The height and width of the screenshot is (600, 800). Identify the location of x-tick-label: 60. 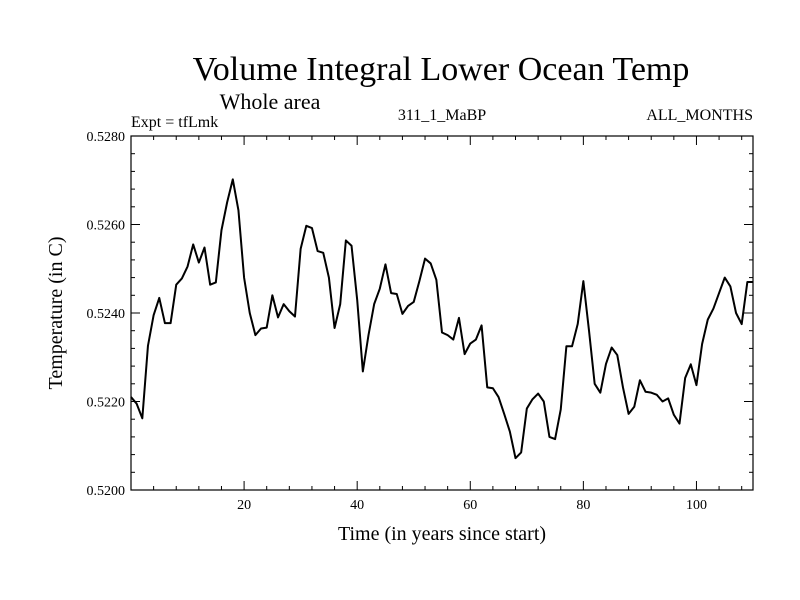
(470, 505).